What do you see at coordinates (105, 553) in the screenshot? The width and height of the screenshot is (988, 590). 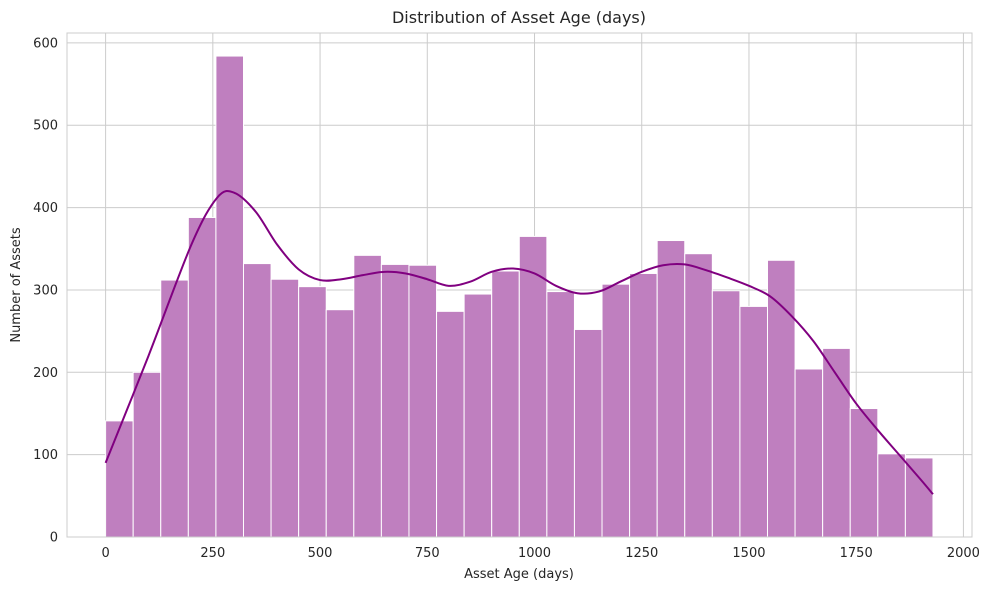 I see `x-tick-label: 0` at bounding box center [105, 553].